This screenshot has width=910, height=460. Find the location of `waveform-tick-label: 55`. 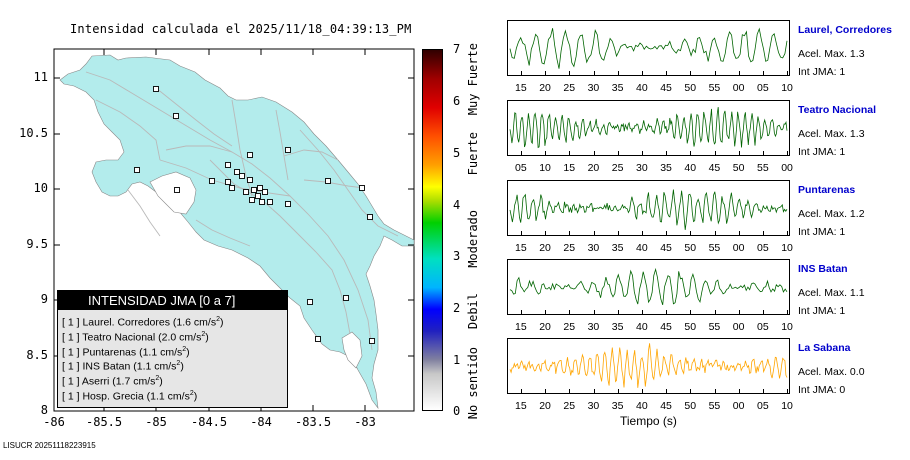

waveform-tick-label: 55 is located at coordinates (714, 327).